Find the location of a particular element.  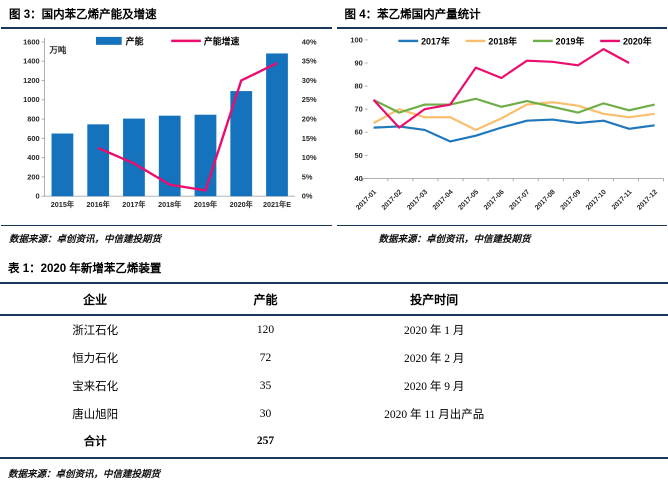

right-axis-tick-label: 10% is located at coordinates (309, 157).